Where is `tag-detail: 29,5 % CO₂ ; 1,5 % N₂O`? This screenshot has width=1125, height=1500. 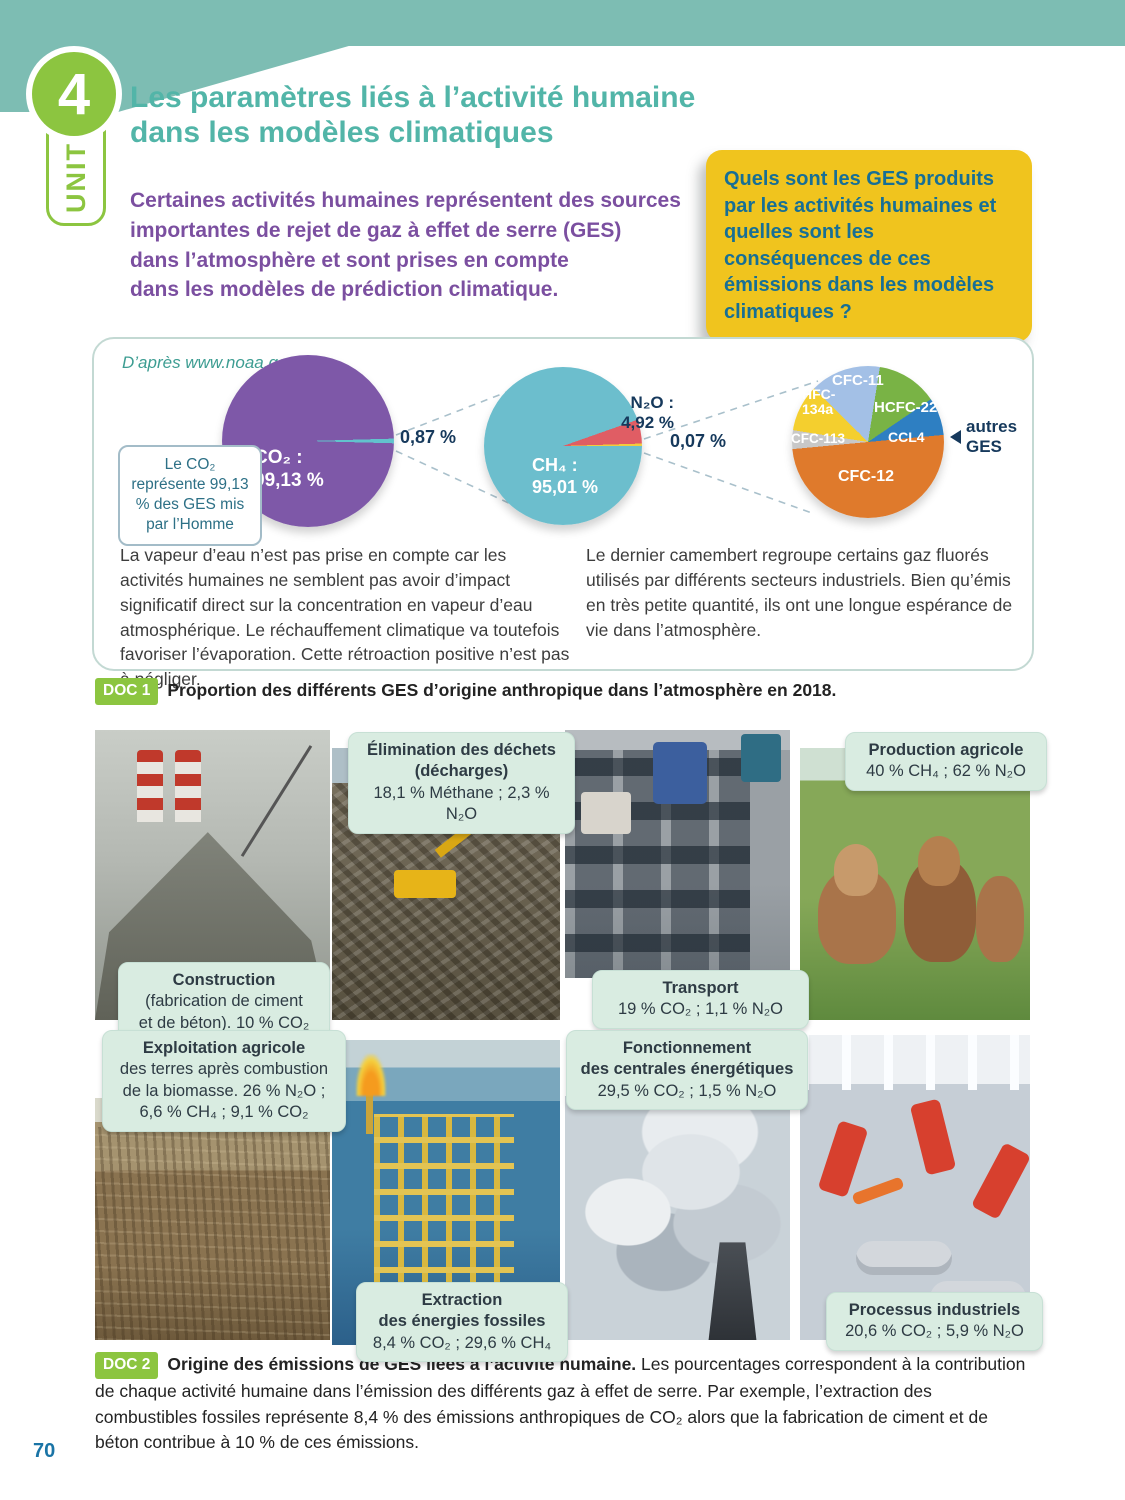
tag-detail: 29,5 % CO₂ ; 1,5 % N₂O is located at coordinates (687, 1090).